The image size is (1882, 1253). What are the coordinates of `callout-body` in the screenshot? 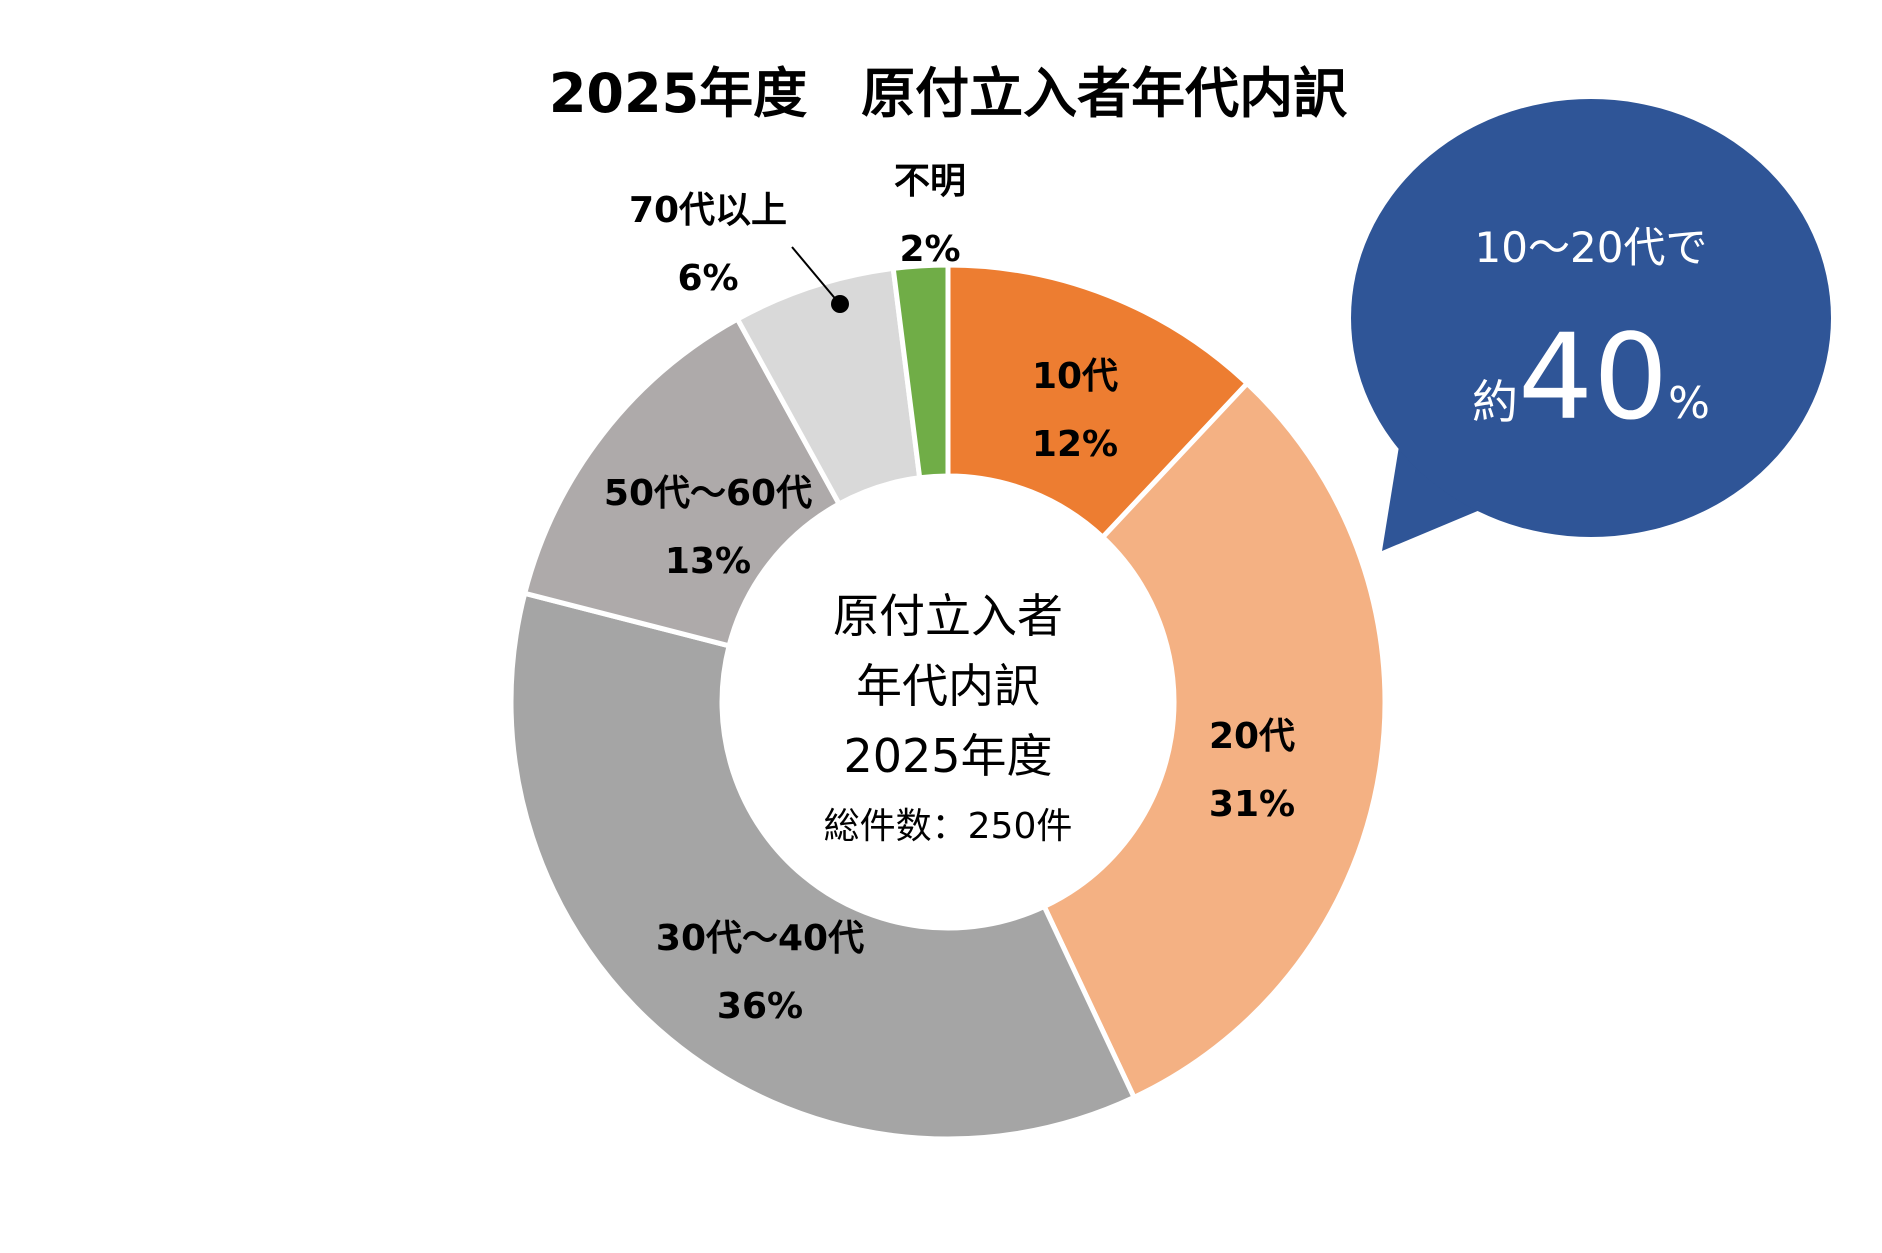 It's located at (1591, 318).